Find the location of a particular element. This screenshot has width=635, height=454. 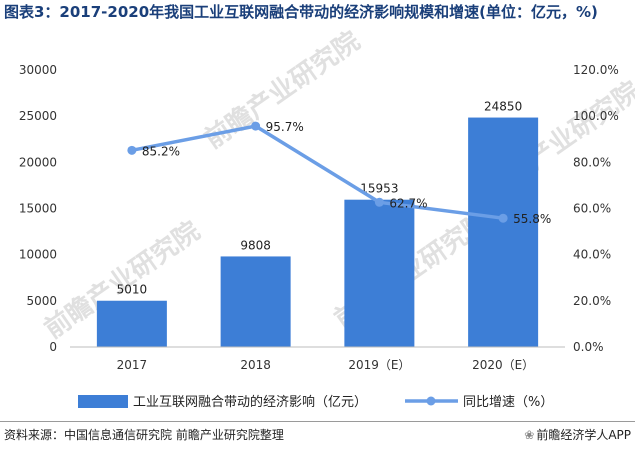

bar-value-label: 9808 is located at coordinates (255, 245).